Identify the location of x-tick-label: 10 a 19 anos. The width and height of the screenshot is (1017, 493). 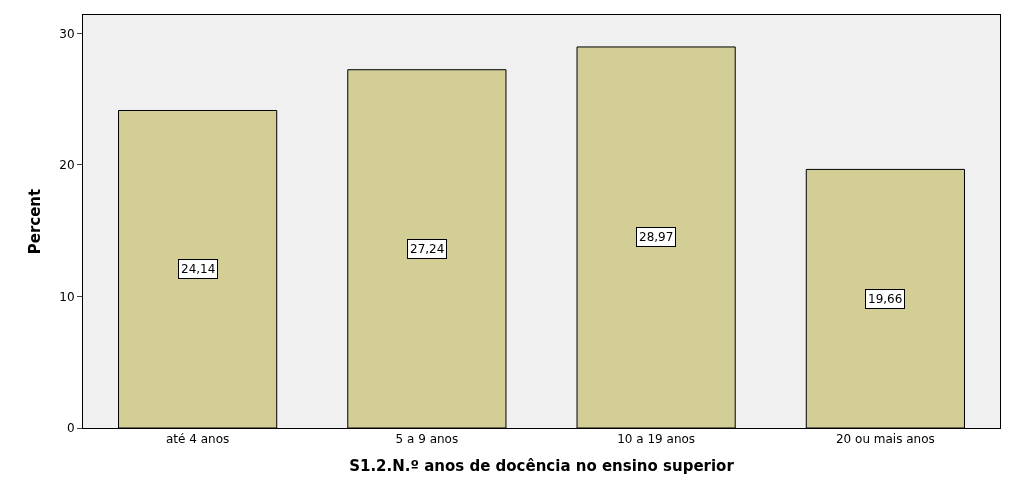
(656, 439).